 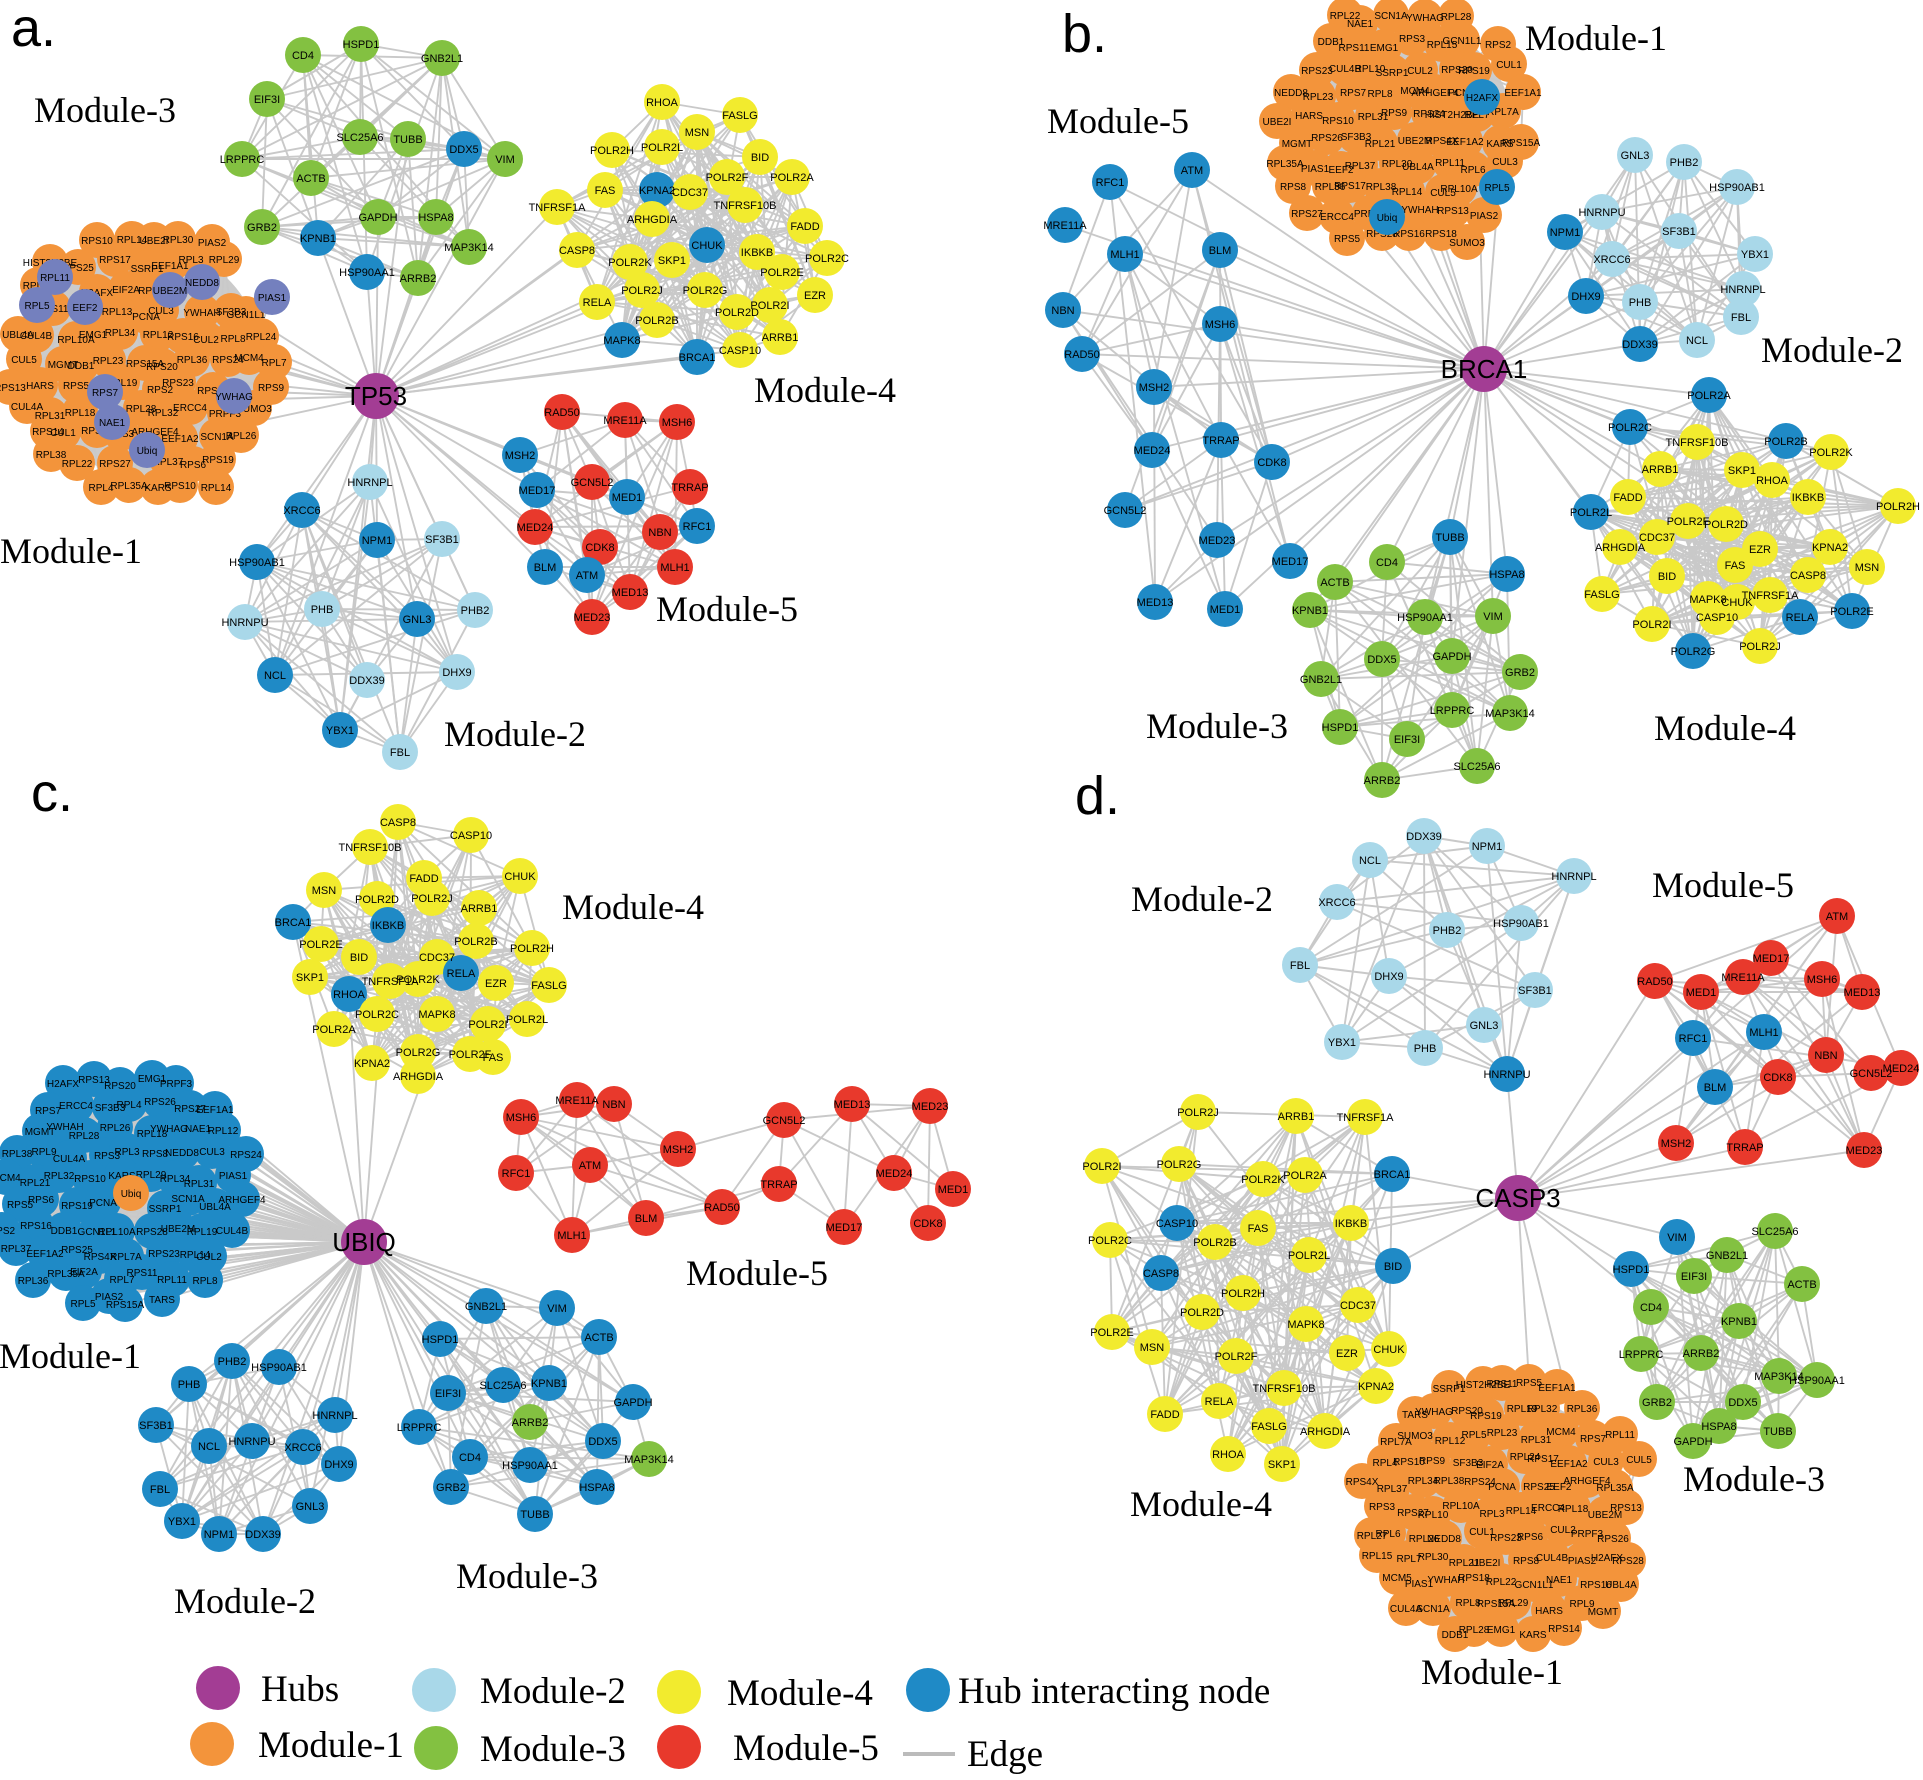 I want to click on svg-text: ARHGDIA, so click(x=1325, y=1432).